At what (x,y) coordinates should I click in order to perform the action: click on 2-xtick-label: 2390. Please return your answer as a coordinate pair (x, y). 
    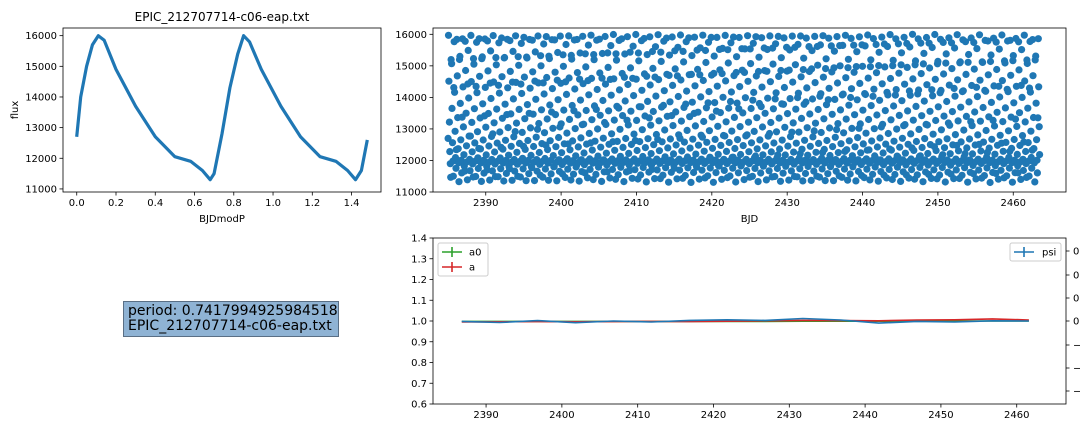
    Looking at the image, I should click on (485, 415).